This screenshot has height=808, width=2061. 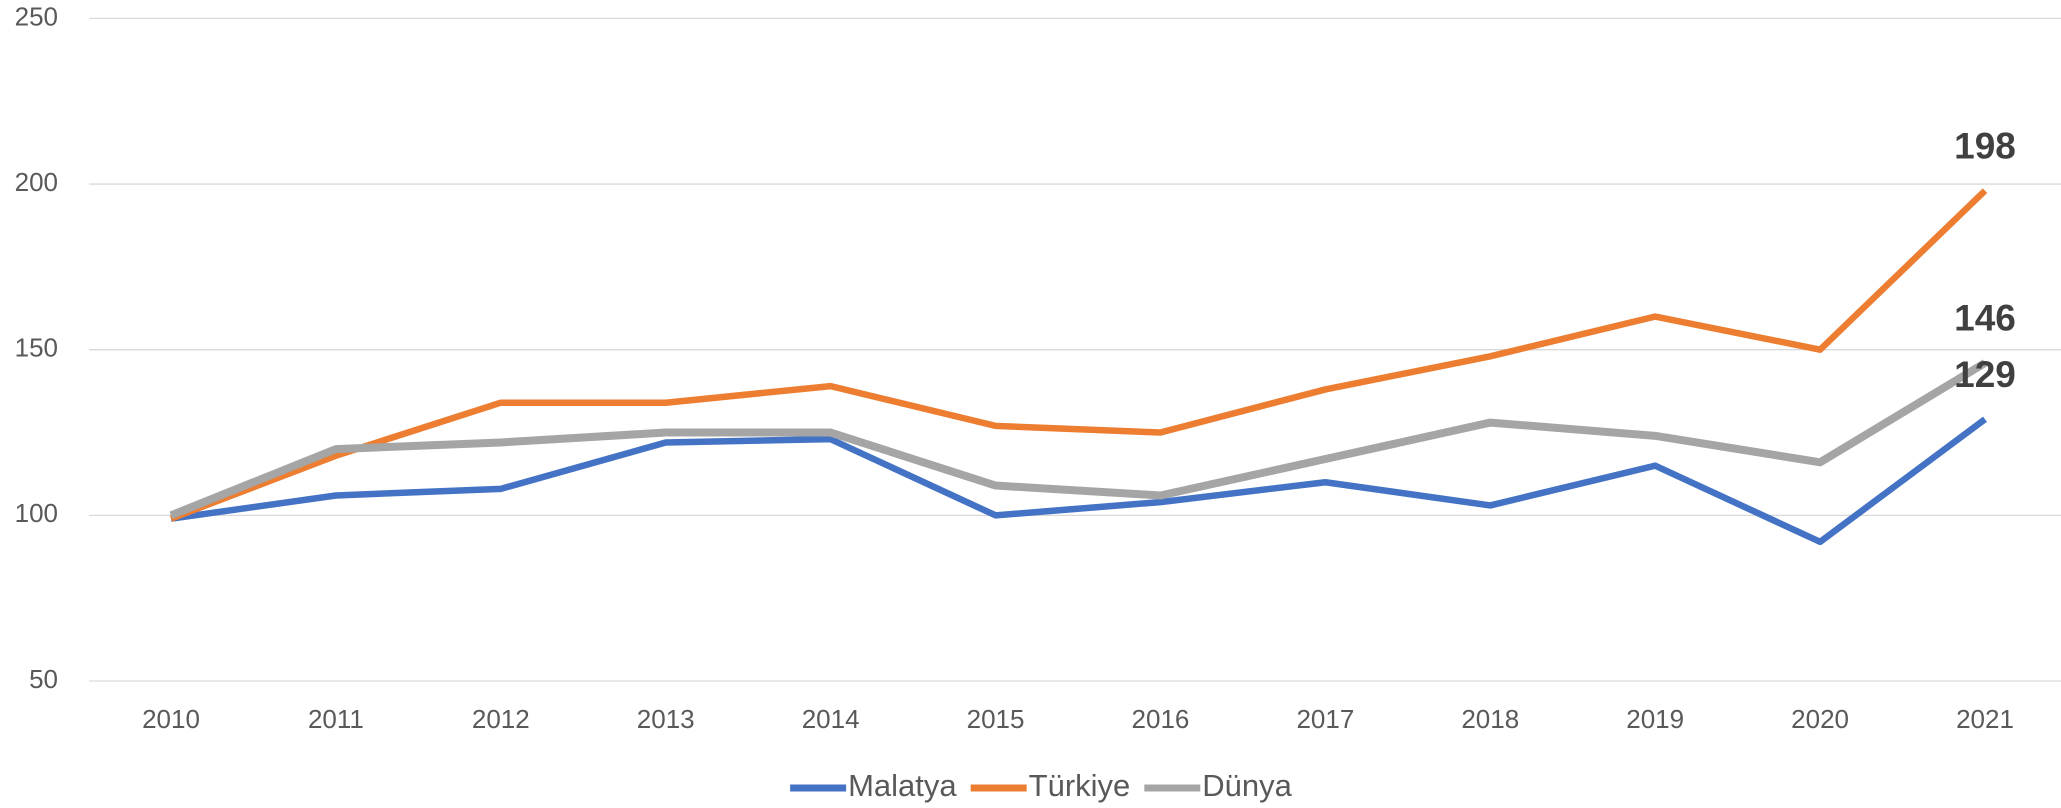 What do you see at coordinates (1985, 374) in the screenshot?
I see `data-label: 129` at bounding box center [1985, 374].